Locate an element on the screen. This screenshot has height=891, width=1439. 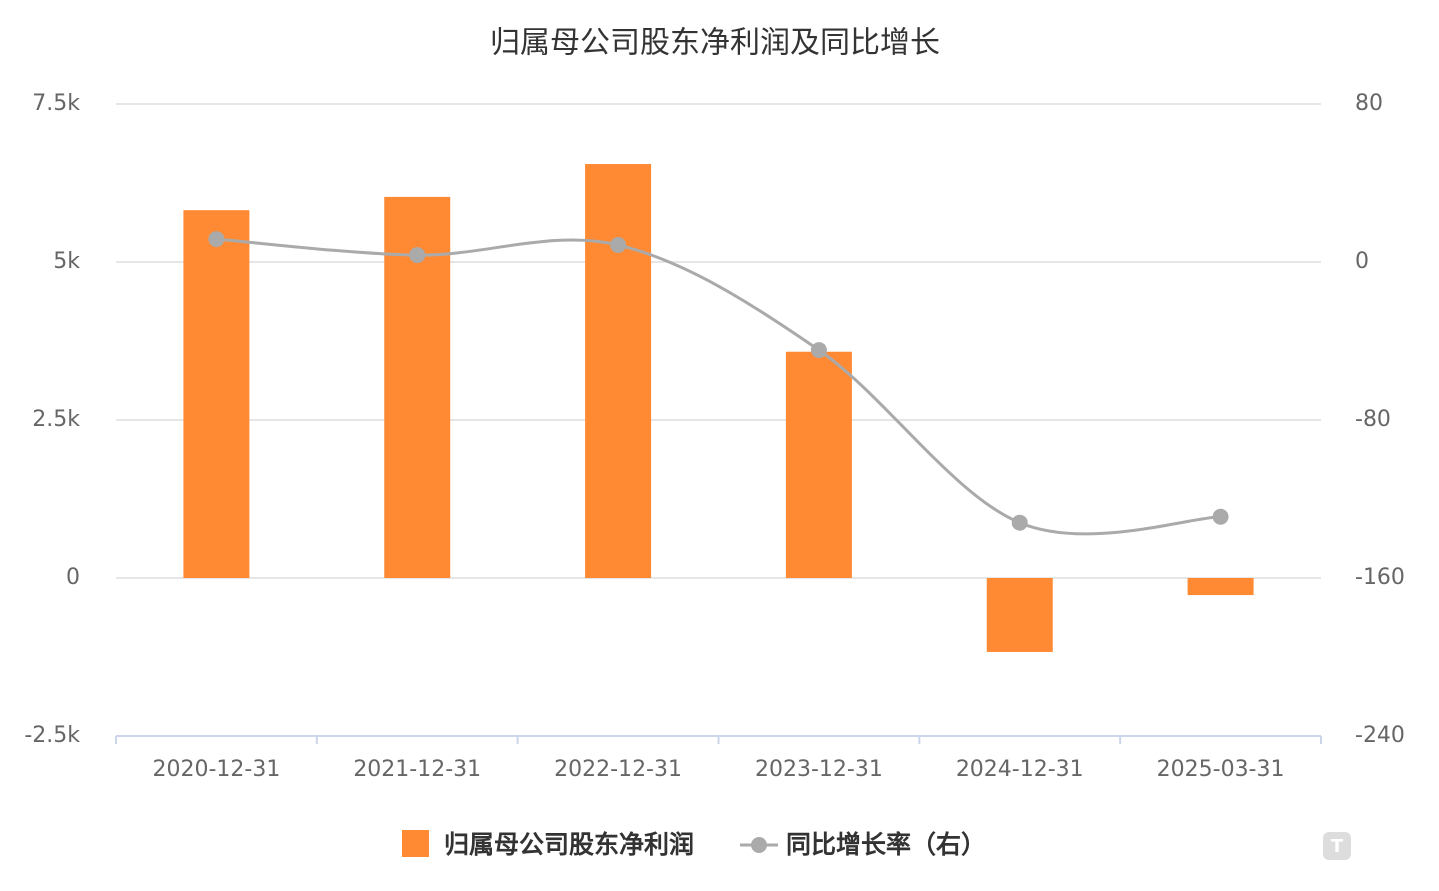
svg-text: T is located at coordinates (1337, 846).